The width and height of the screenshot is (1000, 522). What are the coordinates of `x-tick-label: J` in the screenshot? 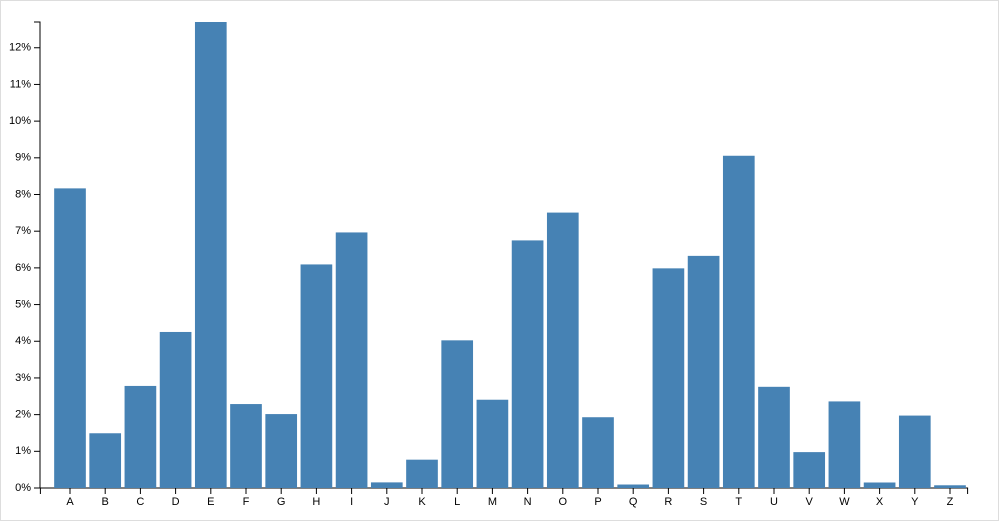 It's located at (387, 502).